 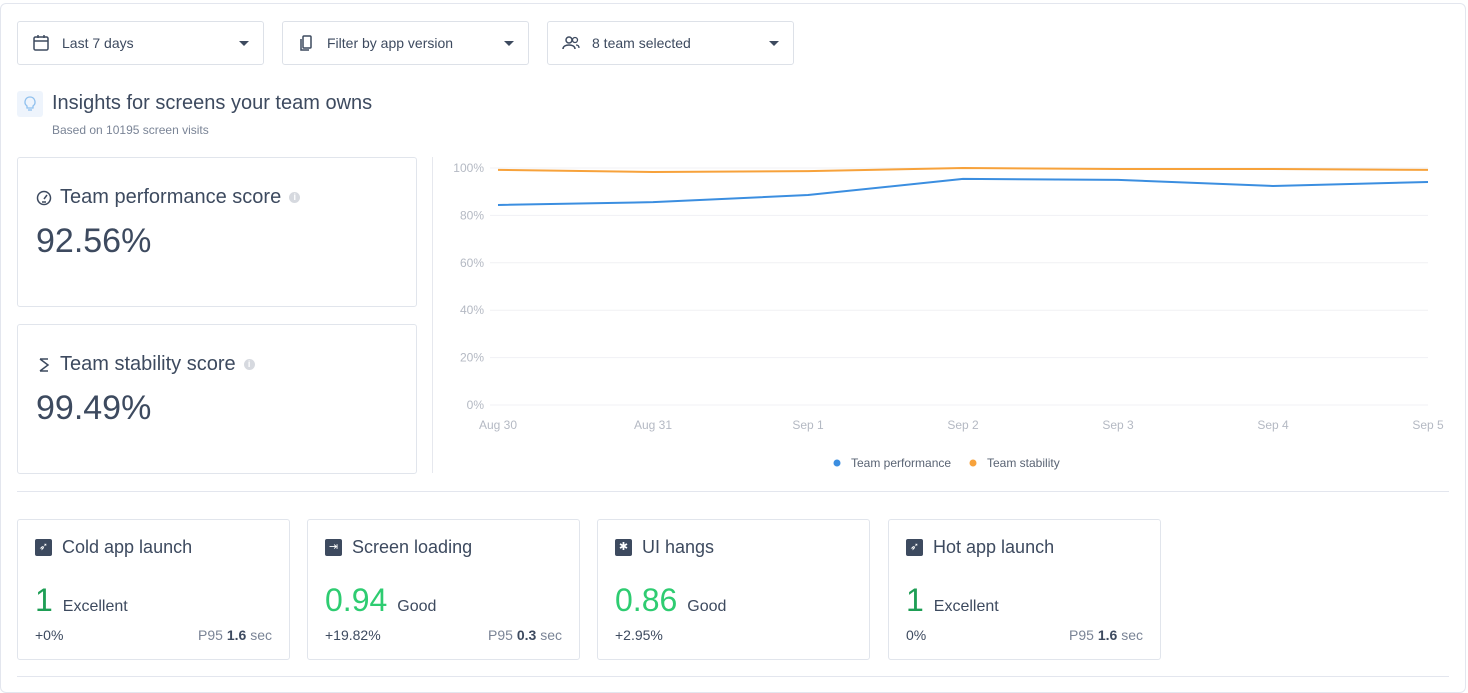 What do you see at coordinates (993, 547) in the screenshot?
I see `metric-title: Hot app launch` at bounding box center [993, 547].